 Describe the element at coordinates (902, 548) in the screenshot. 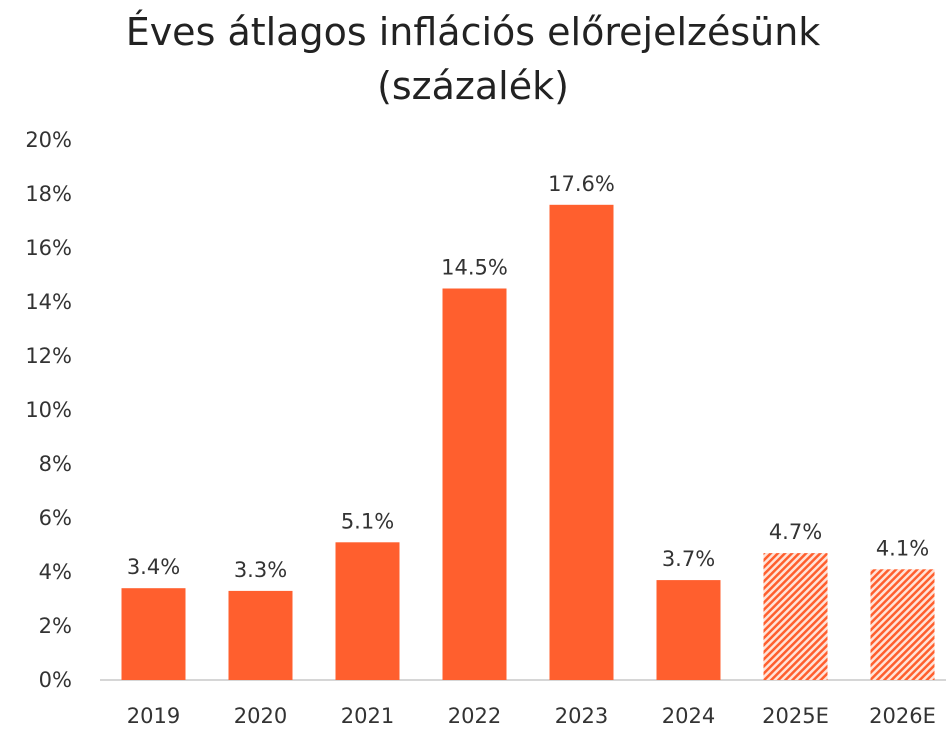

I see `data-label: 4.1%` at that location.